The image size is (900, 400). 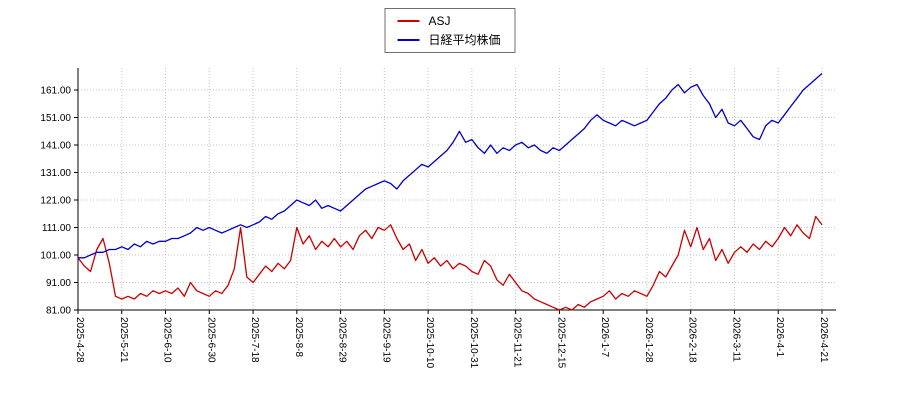 What do you see at coordinates (429, 343) in the screenshot?
I see `x-tick-label: 2025-10-10` at bounding box center [429, 343].